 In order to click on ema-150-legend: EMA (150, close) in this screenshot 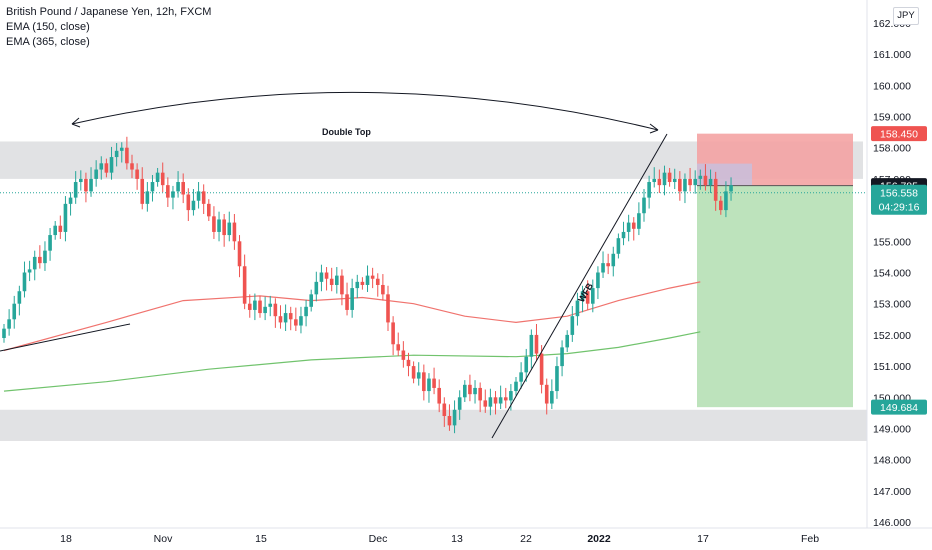, I will do `click(48, 27)`.